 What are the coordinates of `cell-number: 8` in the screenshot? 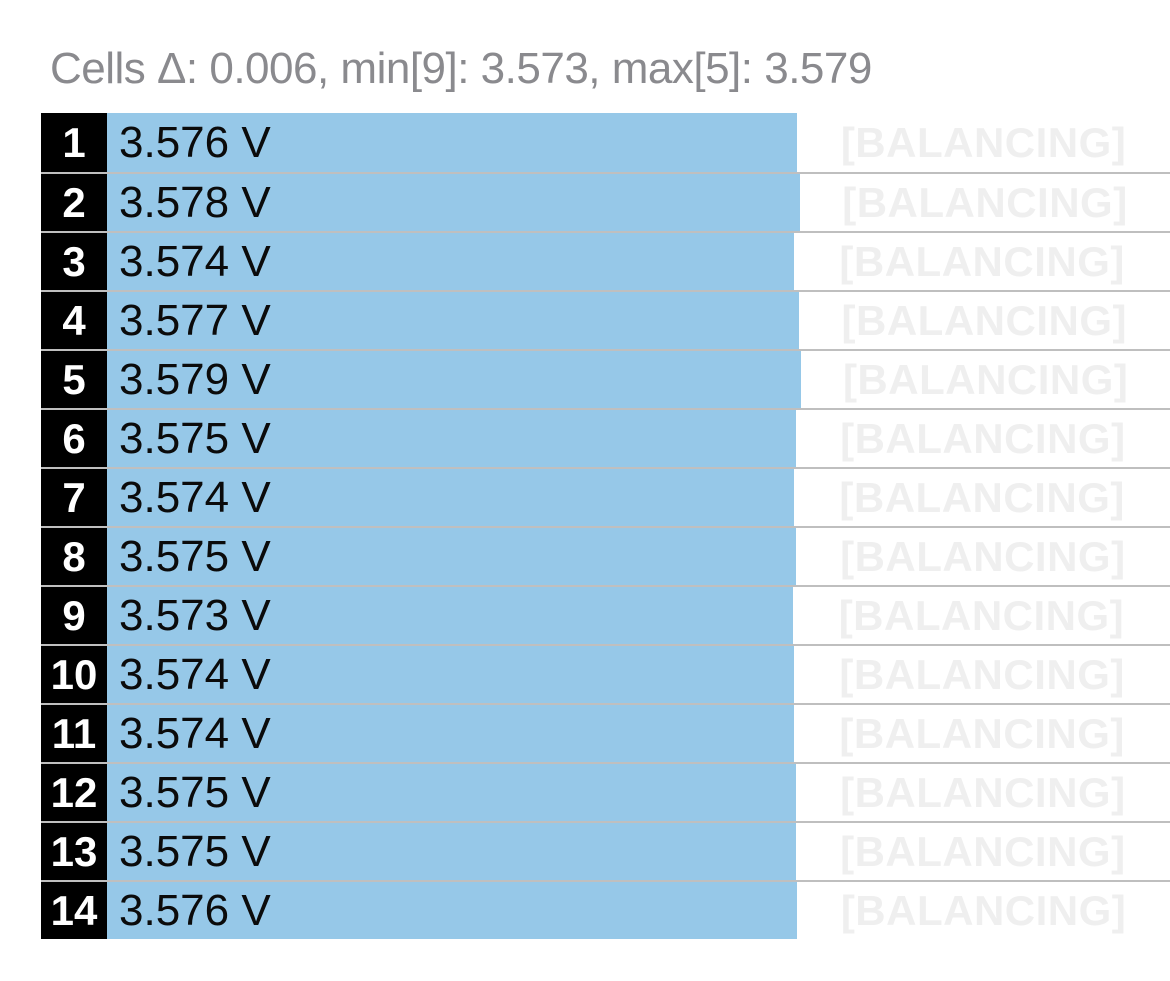 It's located at (74, 556).